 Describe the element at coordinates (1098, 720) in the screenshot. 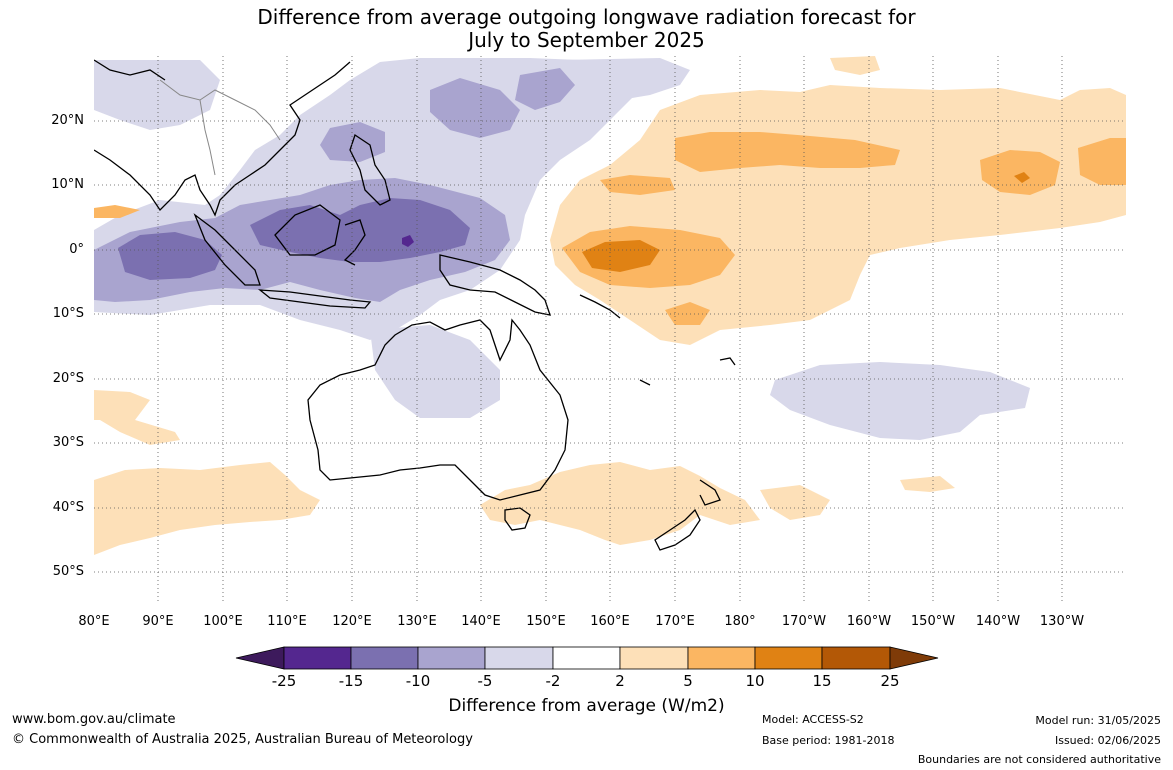

I see `model-run-text: Model run: 31/05/2025` at that location.